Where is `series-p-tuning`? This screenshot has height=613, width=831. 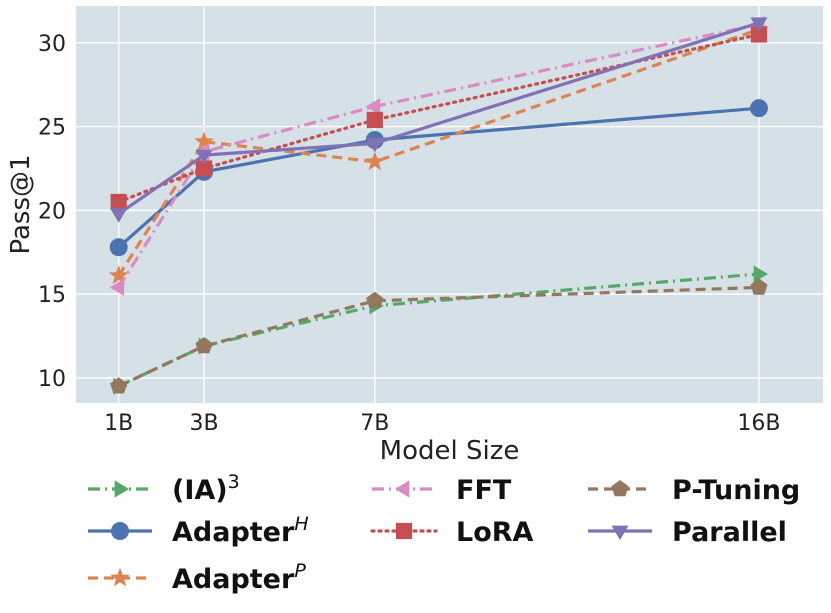 series-p-tuning is located at coordinates (439, 336).